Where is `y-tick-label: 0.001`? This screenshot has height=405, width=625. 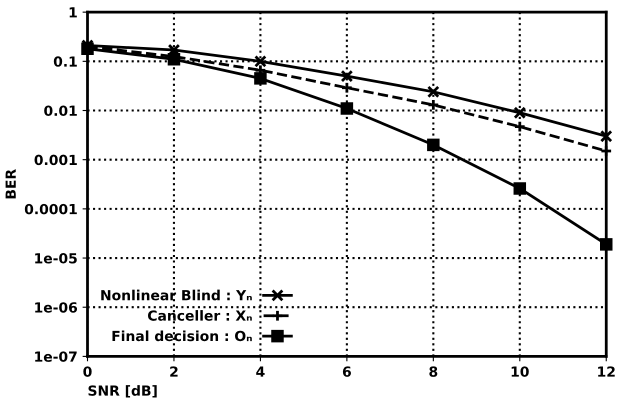 y-tick-label: 0.001 is located at coordinates (55, 160).